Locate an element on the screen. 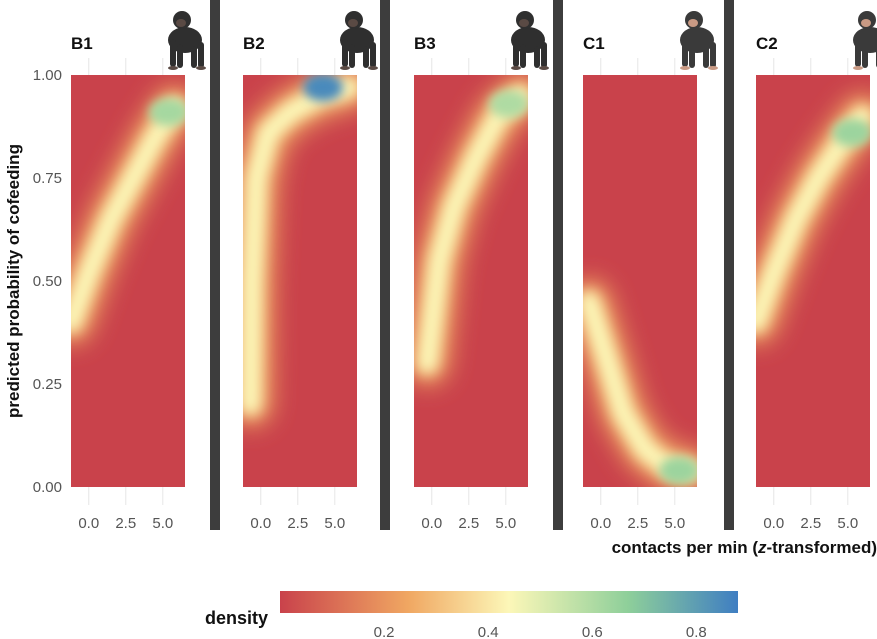  y-tick-label: 0.00 is located at coordinates (47, 487).